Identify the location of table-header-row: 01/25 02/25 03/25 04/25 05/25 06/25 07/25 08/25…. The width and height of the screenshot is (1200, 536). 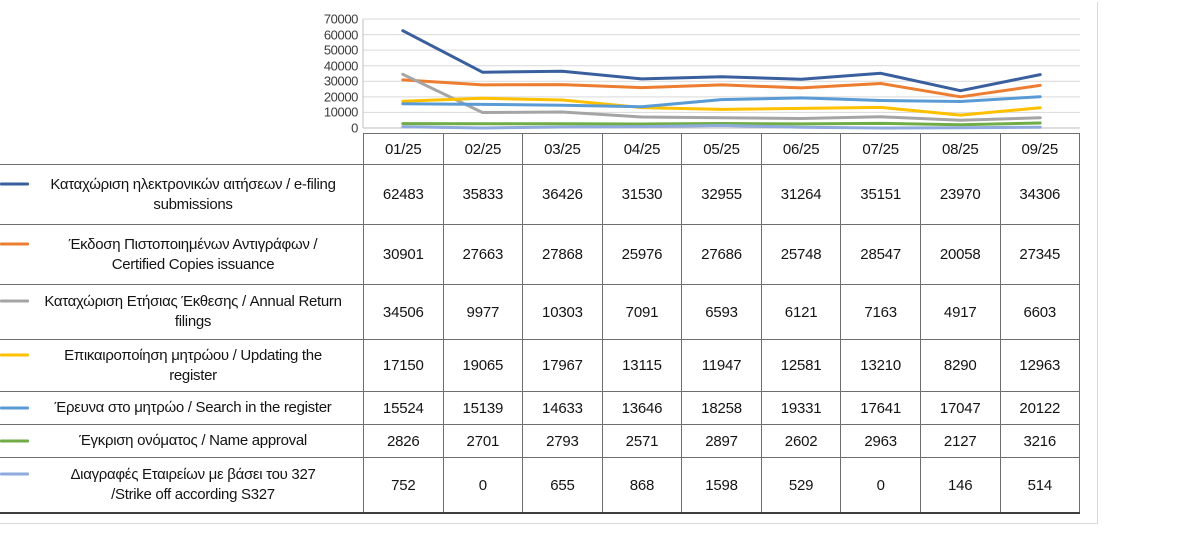
(540, 149).